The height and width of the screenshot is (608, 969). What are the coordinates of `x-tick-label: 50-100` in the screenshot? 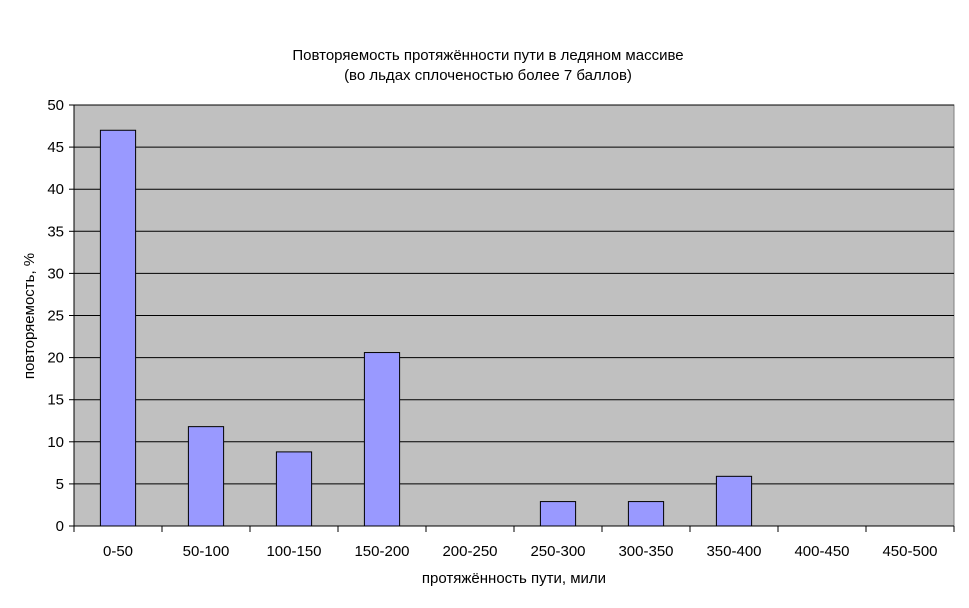 It's located at (206, 551).